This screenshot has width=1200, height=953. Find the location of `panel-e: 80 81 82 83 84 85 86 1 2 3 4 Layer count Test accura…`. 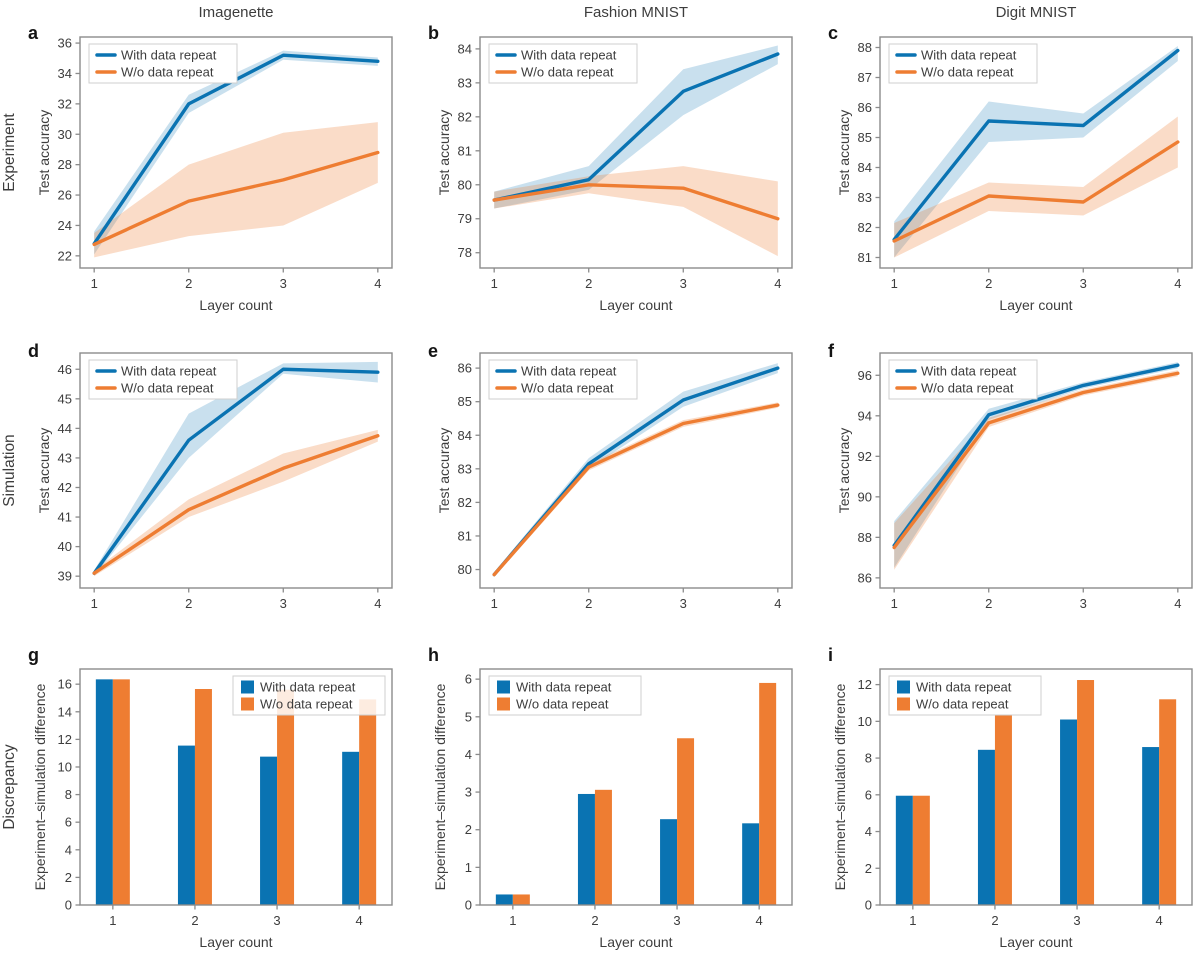

panel-e: 80 81 82 83 84 85 86 1 2 3 4 Layer count Test accura… is located at coordinates (610, 480).